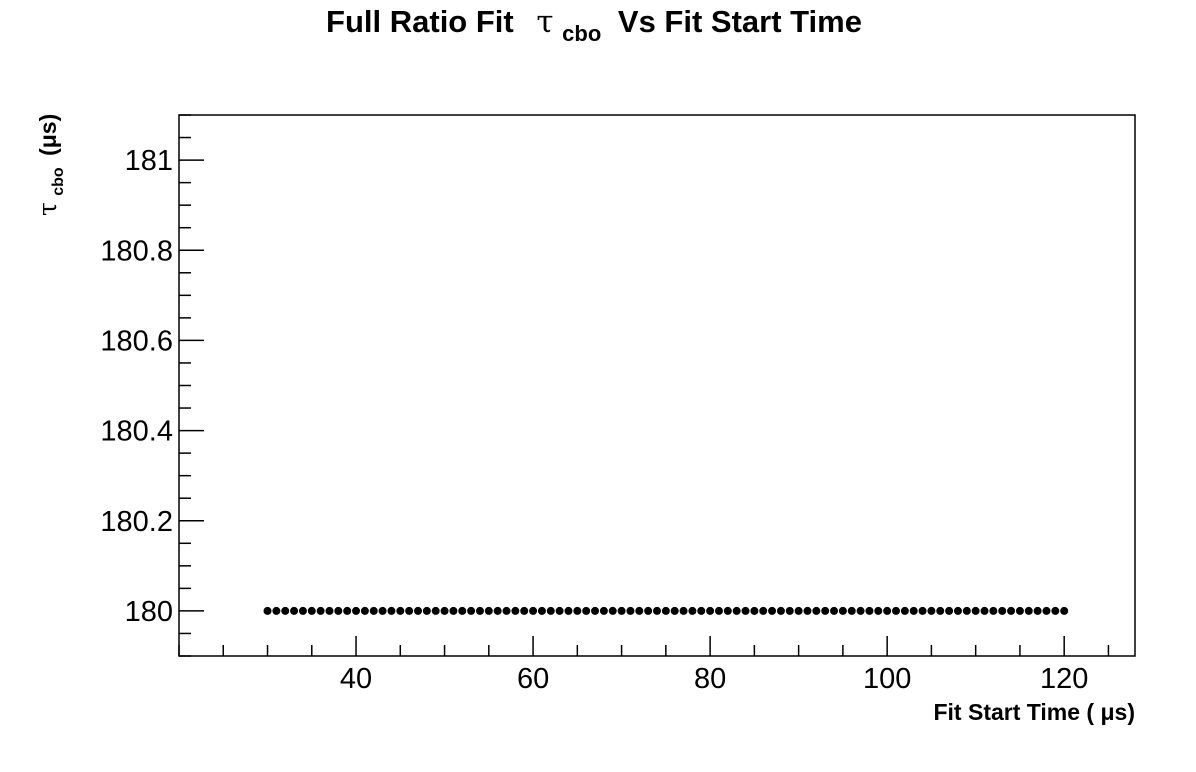  I want to click on x-tick-label: 100, so click(887, 679).